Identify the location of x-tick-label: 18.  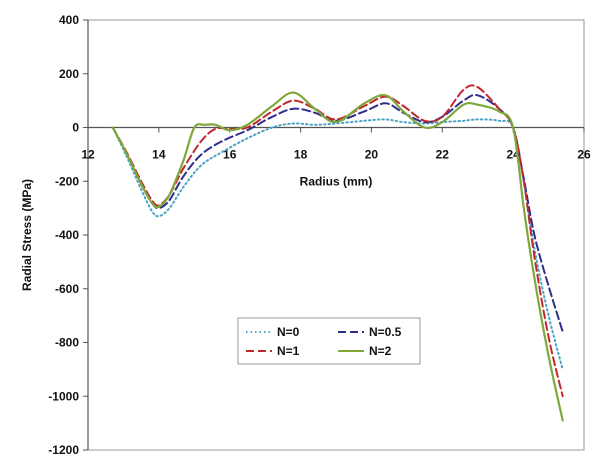
(301, 155).